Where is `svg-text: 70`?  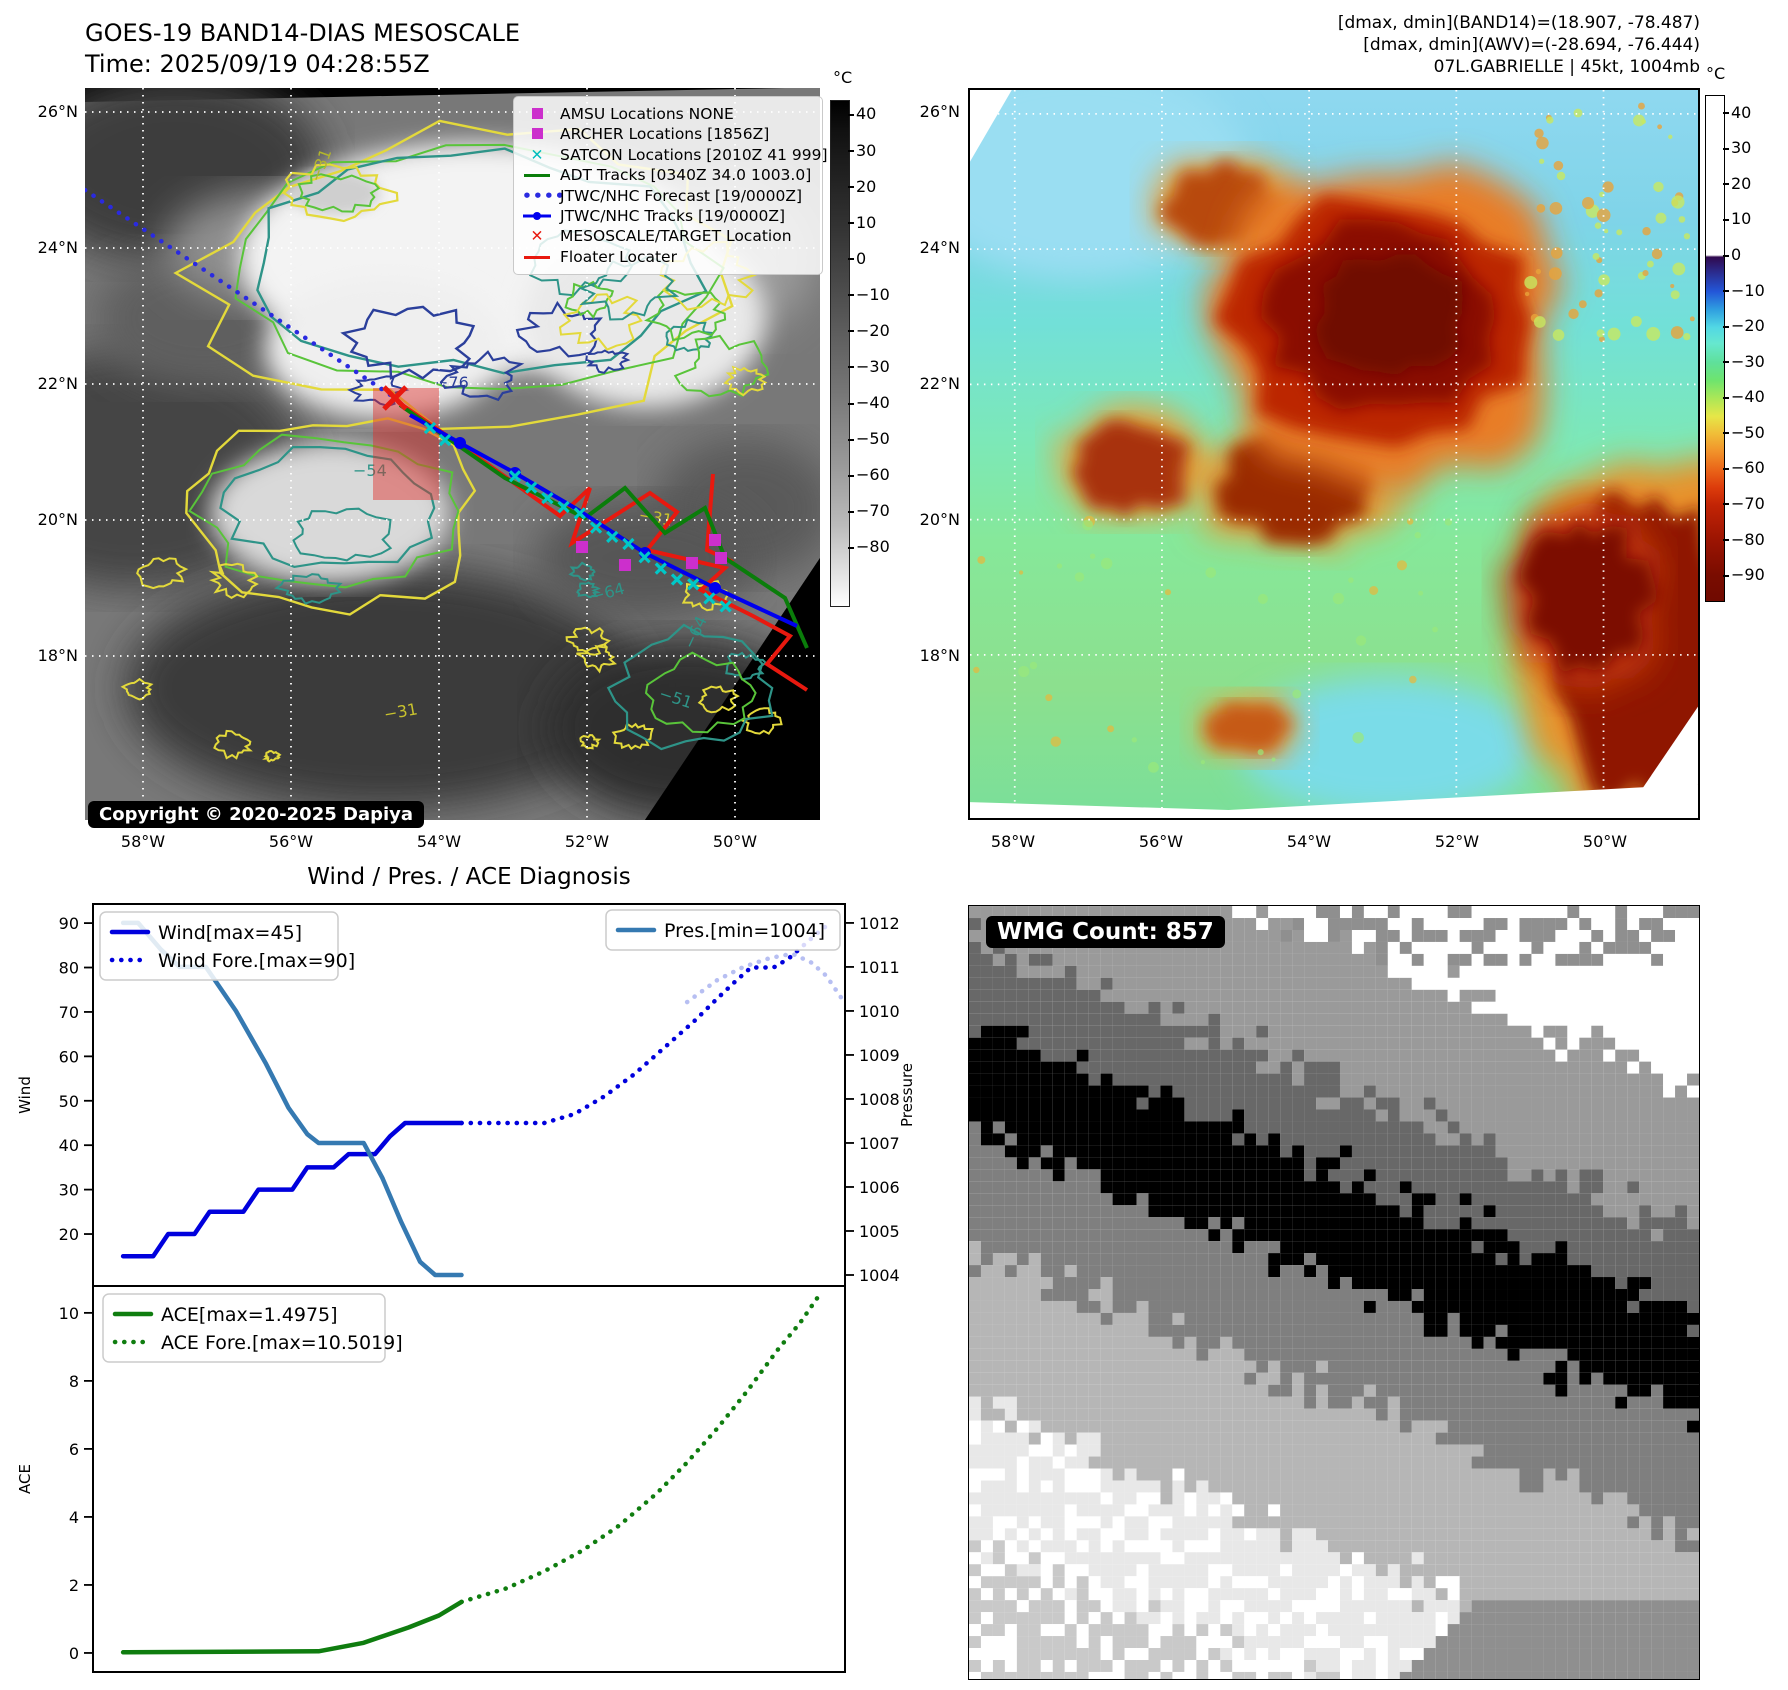 svg-text: 70 is located at coordinates (69, 1012).